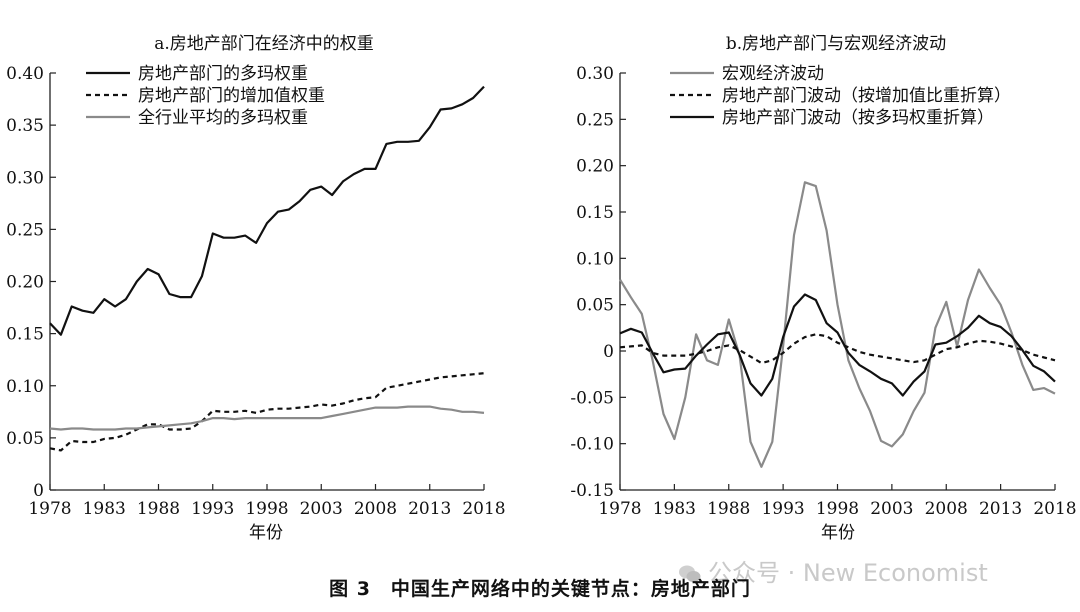 This screenshot has height=612, width=1080. Describe the element at coordinates (592, 445) in the screenshot. I see `y-tick-label: -0.10` at that location.